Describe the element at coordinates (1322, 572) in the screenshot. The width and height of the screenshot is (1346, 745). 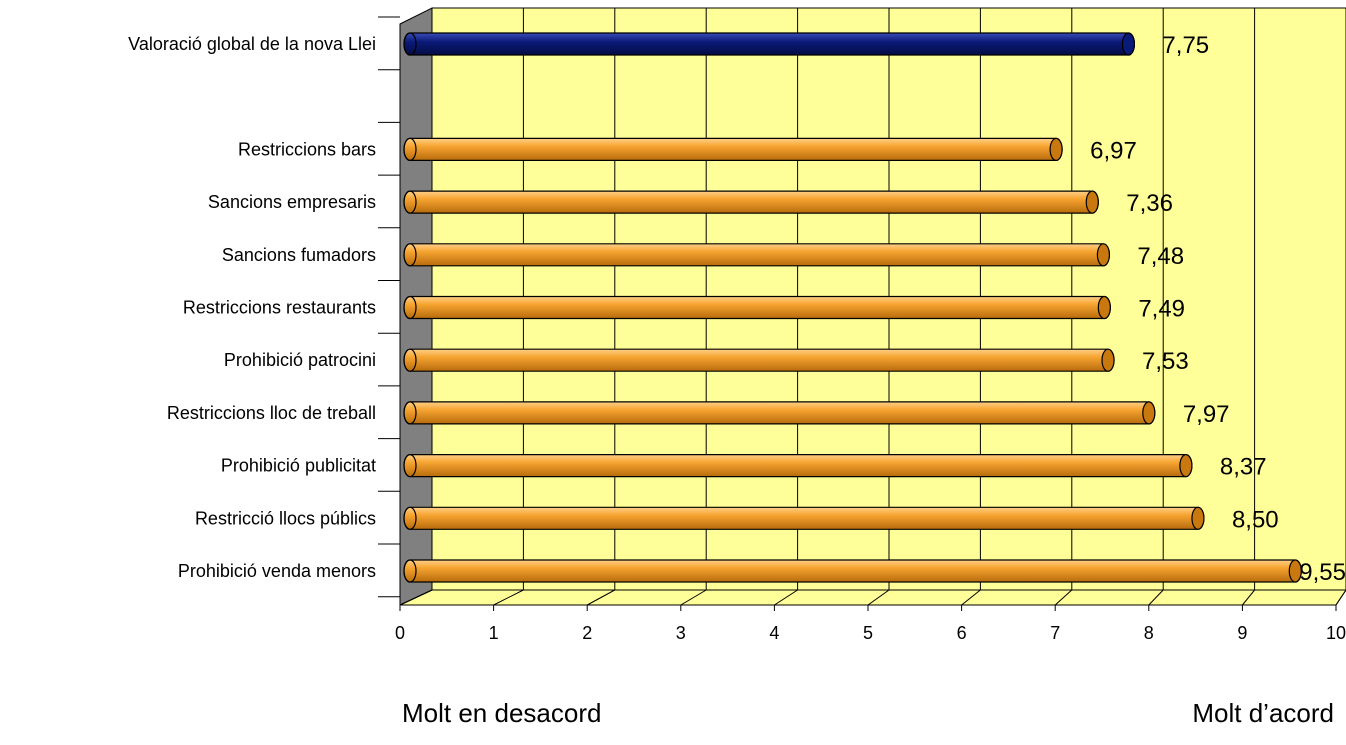
I see `value-label-prohibicio-venda-menors: 9,55` at that location.